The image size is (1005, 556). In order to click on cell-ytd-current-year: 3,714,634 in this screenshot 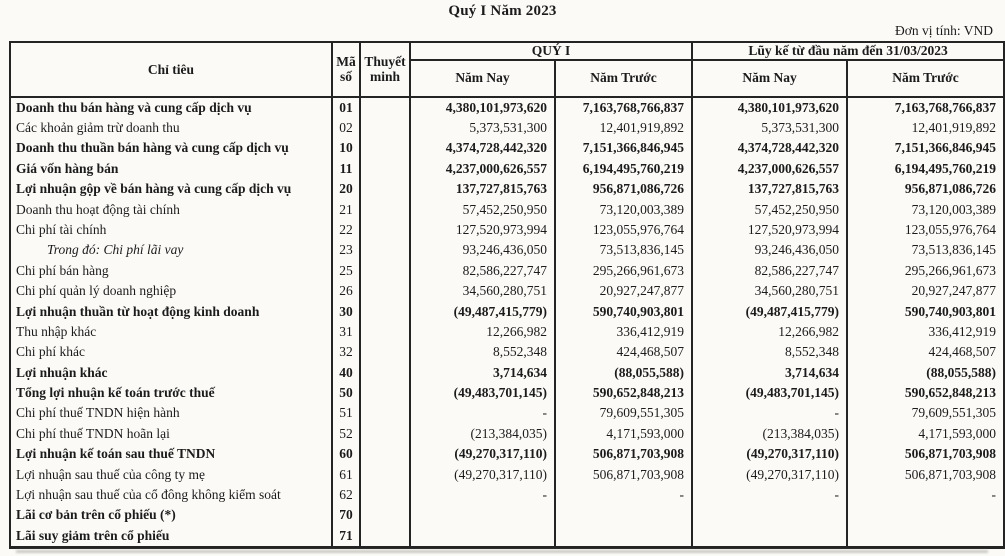, I will do `click(770, 372)`.